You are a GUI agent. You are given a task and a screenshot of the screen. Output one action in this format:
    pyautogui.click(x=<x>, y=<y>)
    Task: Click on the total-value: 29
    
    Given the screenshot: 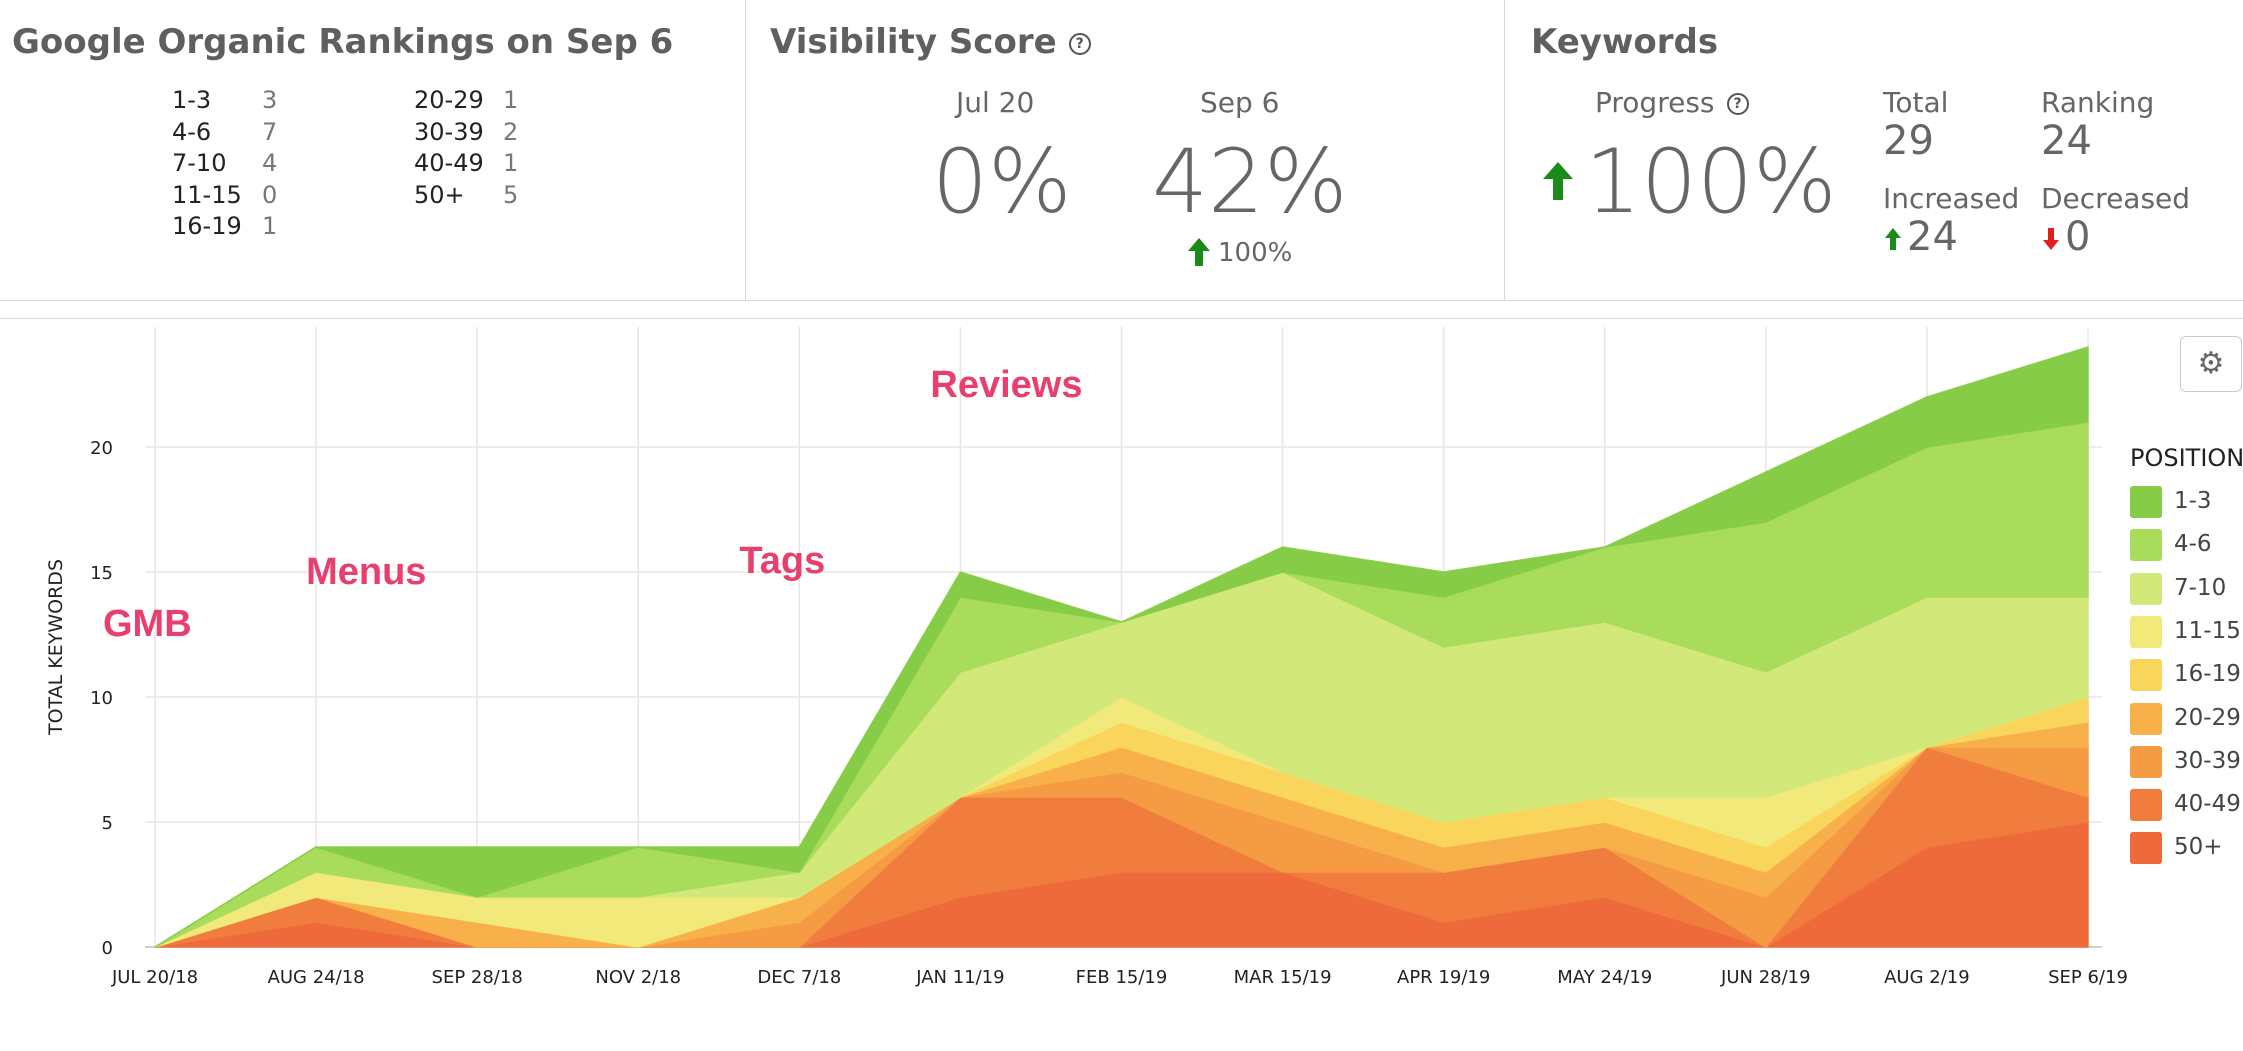 What is the action you would take?
    pyautogui.click(x=1908, y=141)
    